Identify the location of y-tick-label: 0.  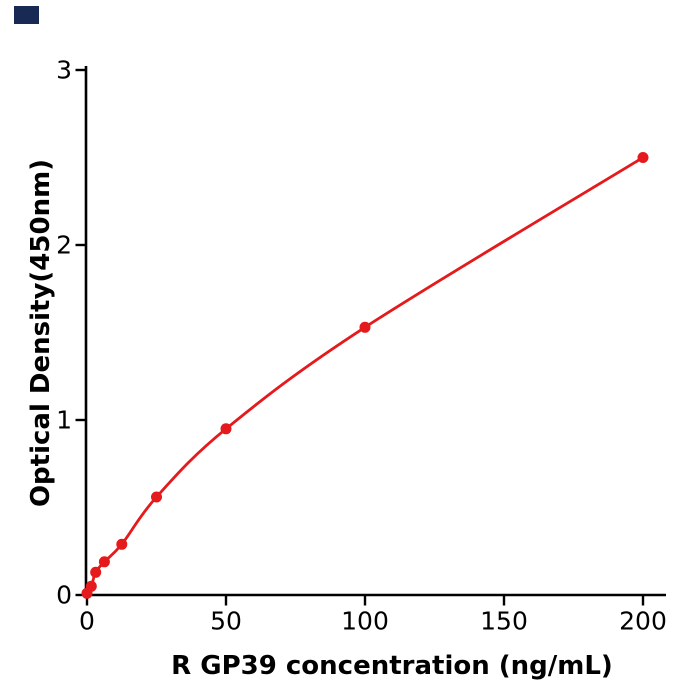
(64, 595).